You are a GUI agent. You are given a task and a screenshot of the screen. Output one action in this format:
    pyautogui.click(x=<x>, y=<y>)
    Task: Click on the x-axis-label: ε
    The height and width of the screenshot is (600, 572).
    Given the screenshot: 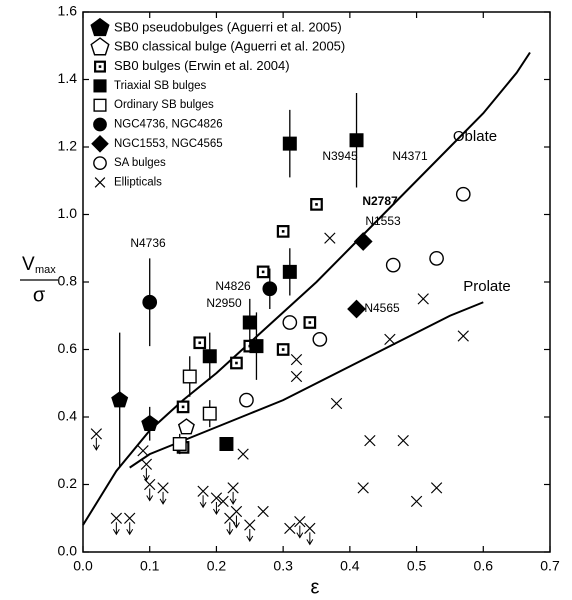 What is the action you would take?
    pyautogui.click(x=315, y=587)
    